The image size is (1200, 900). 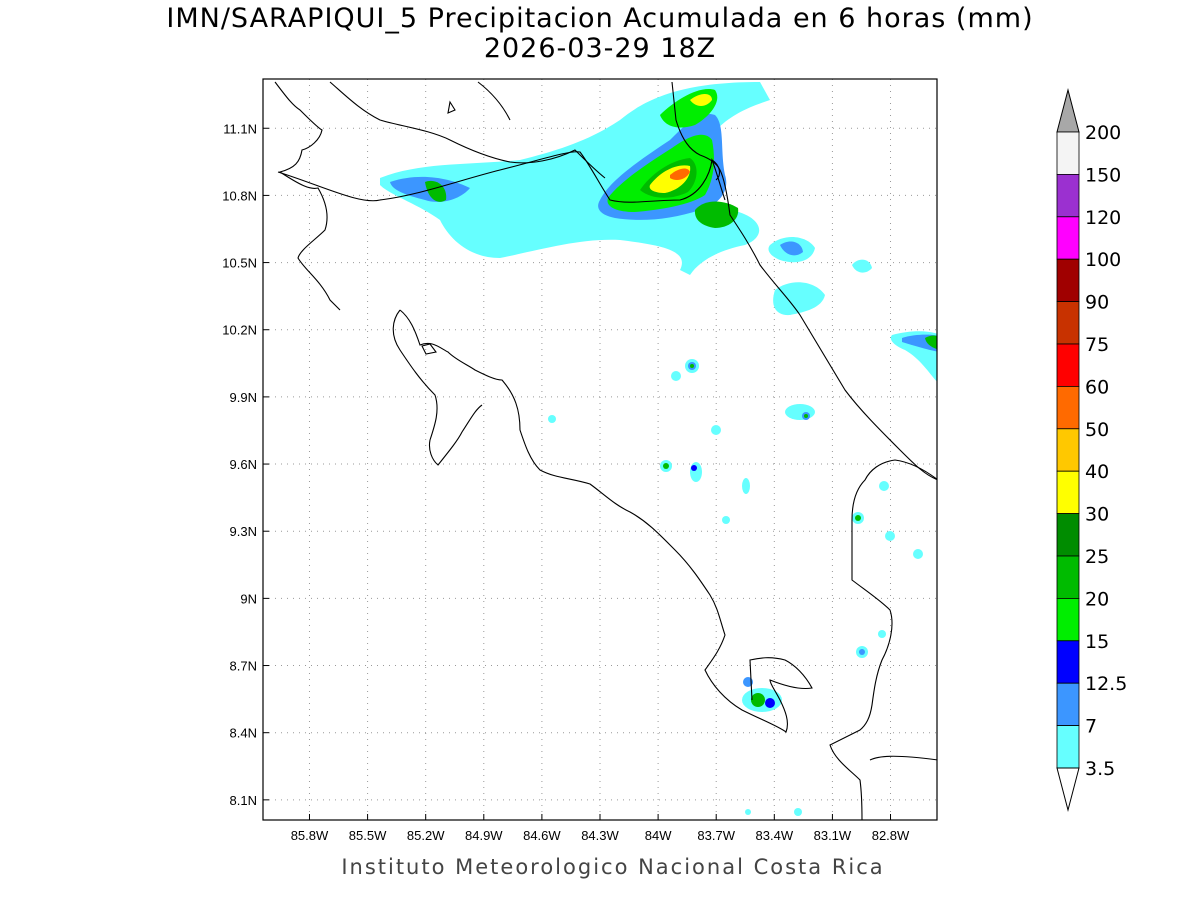 What do you see at coordinates (891, 835) in the screenshot?
I see `lon-tick-label: 82.8W` at bounding box center [891, 835].